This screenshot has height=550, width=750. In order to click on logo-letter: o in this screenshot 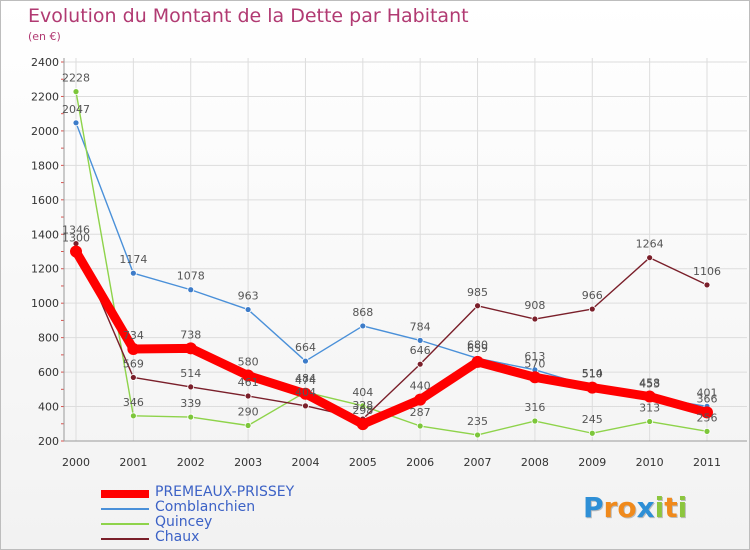, I will do `click(627, 507)`.